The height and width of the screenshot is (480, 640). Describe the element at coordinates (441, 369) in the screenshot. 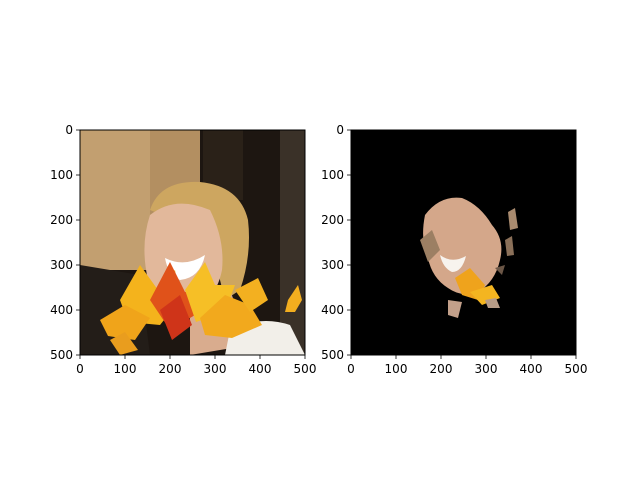

I see `right-x-tick-label: 200` at that location.